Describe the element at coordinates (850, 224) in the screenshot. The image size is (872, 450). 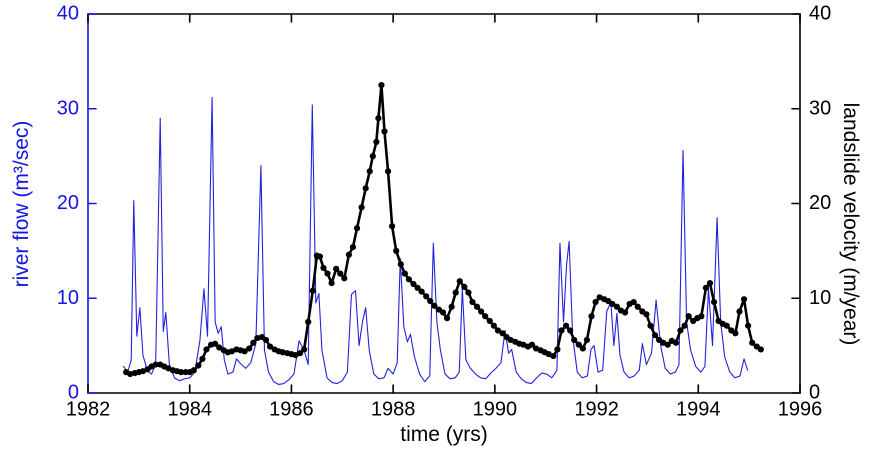
I see `y-axis-label-right: landslide velocity (m/year)` at that location.